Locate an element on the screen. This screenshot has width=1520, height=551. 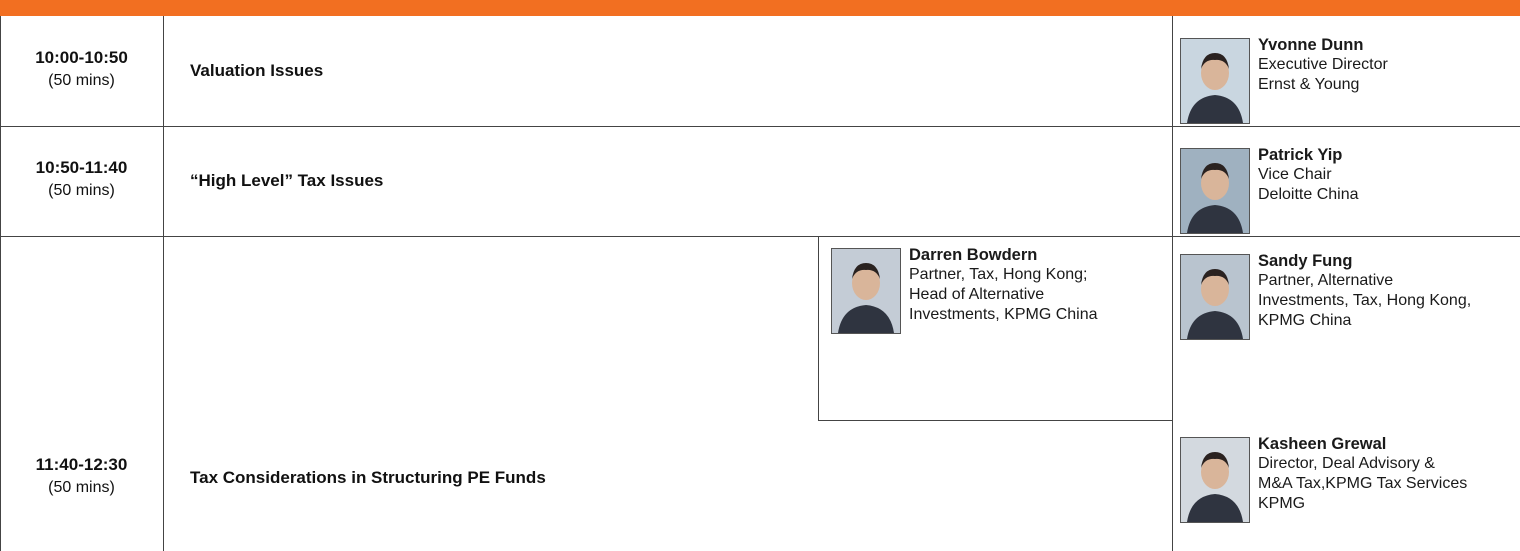
speaker-detail: Investments, Tax, Hong Kong, is located at coordinates (1365, 300).